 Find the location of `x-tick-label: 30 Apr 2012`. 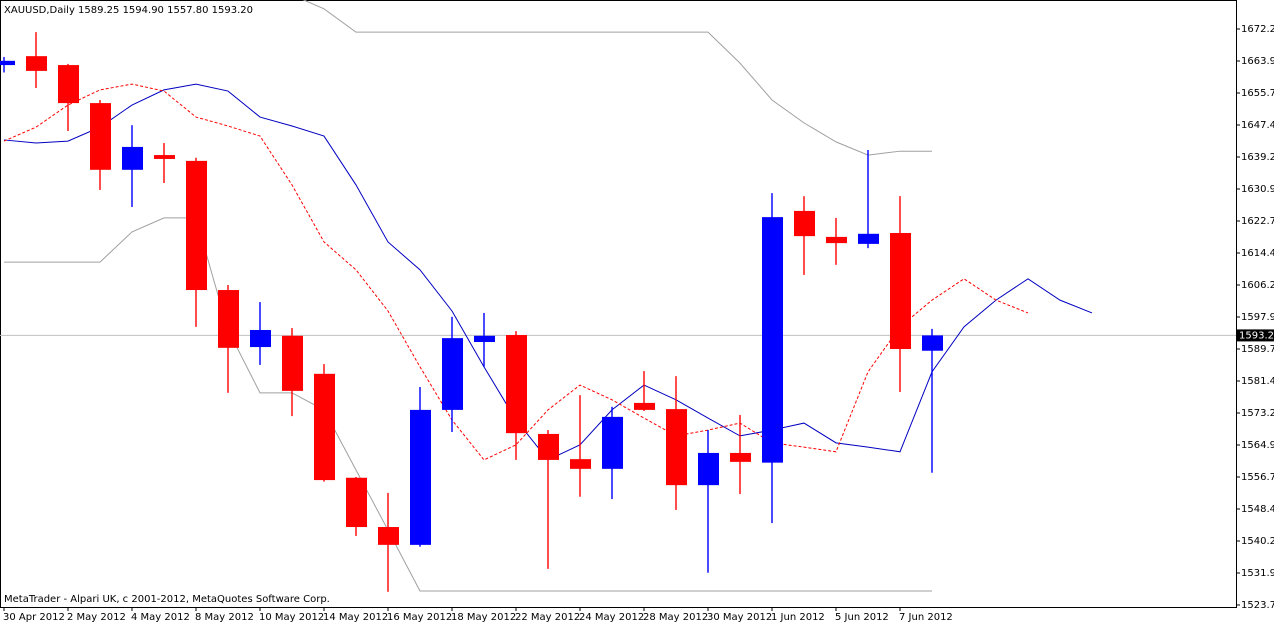

x-tick-label: 30 Apr 2012 is located at coordinates (34, 617).